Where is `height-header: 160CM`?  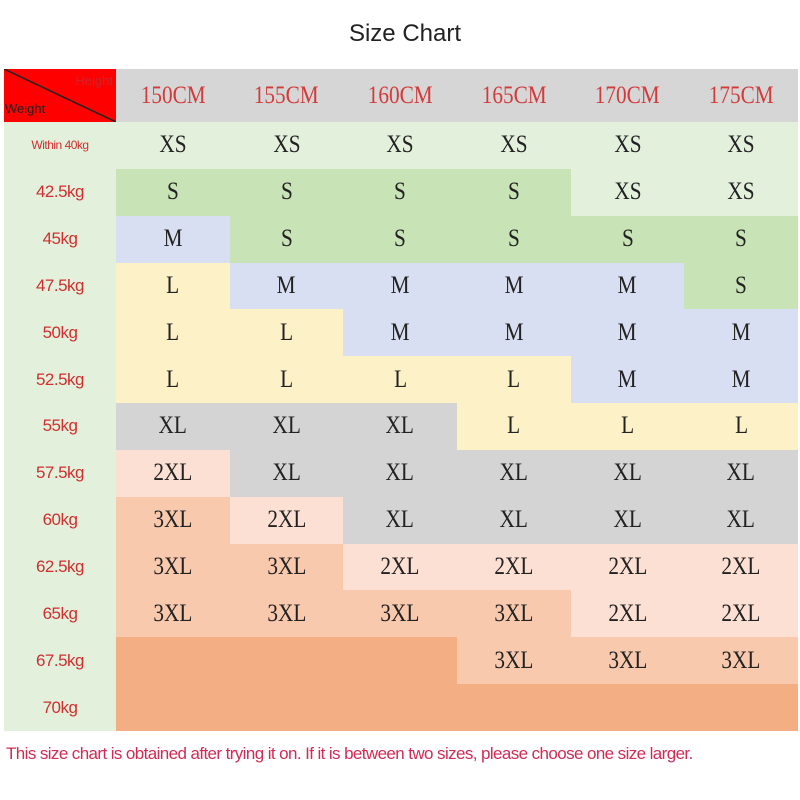 height-header: 160CM is located at coordinates (400, 95).